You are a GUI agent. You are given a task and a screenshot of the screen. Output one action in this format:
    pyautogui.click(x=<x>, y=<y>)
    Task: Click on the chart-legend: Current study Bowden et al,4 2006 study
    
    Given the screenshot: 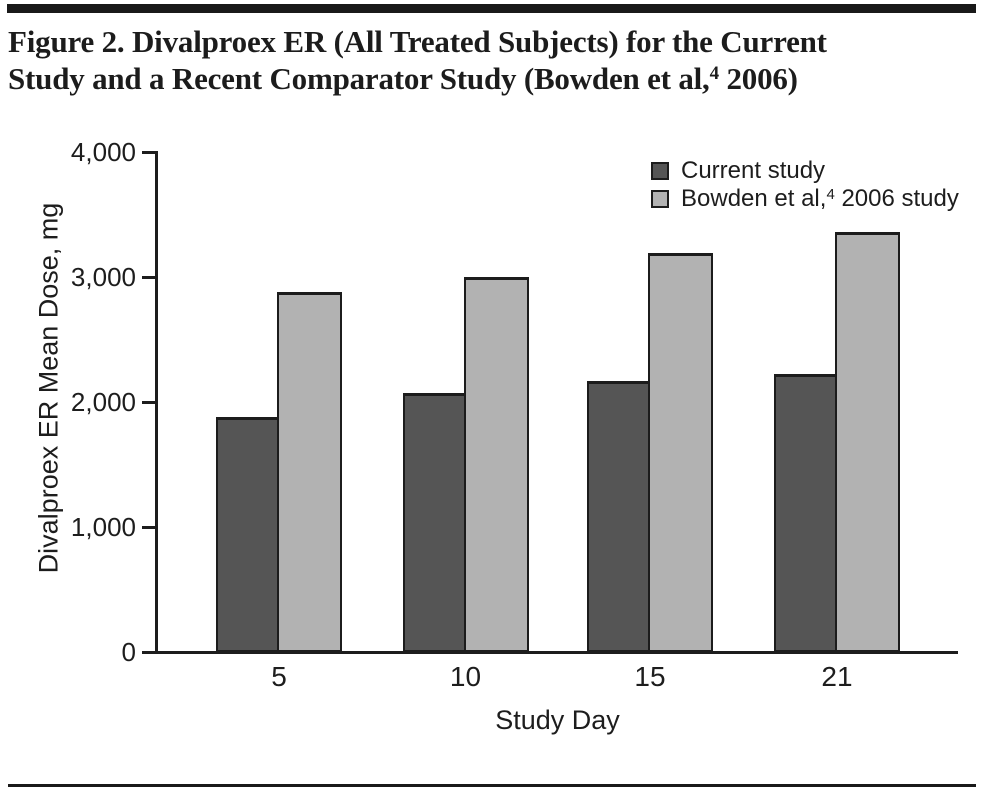 What is the action you would take?
    pyautogui.click(x=805, y=185)
    